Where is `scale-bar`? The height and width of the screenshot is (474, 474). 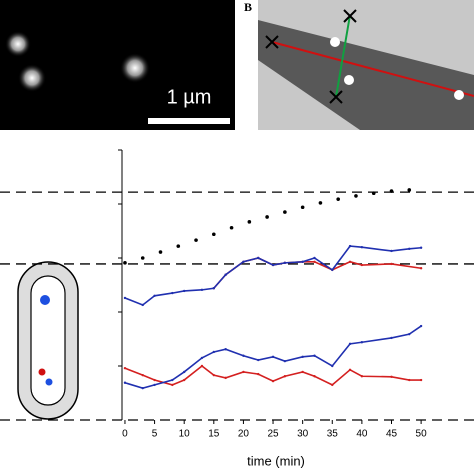 scale-bar is located at coordinates (189, 121).